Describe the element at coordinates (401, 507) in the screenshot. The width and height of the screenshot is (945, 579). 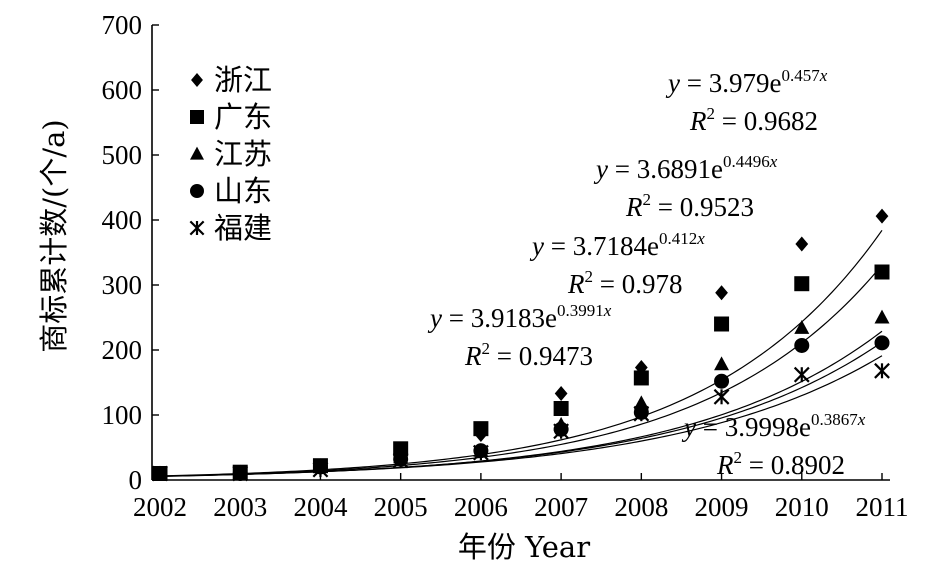
I see `x-tick-label: 2005` at that location.